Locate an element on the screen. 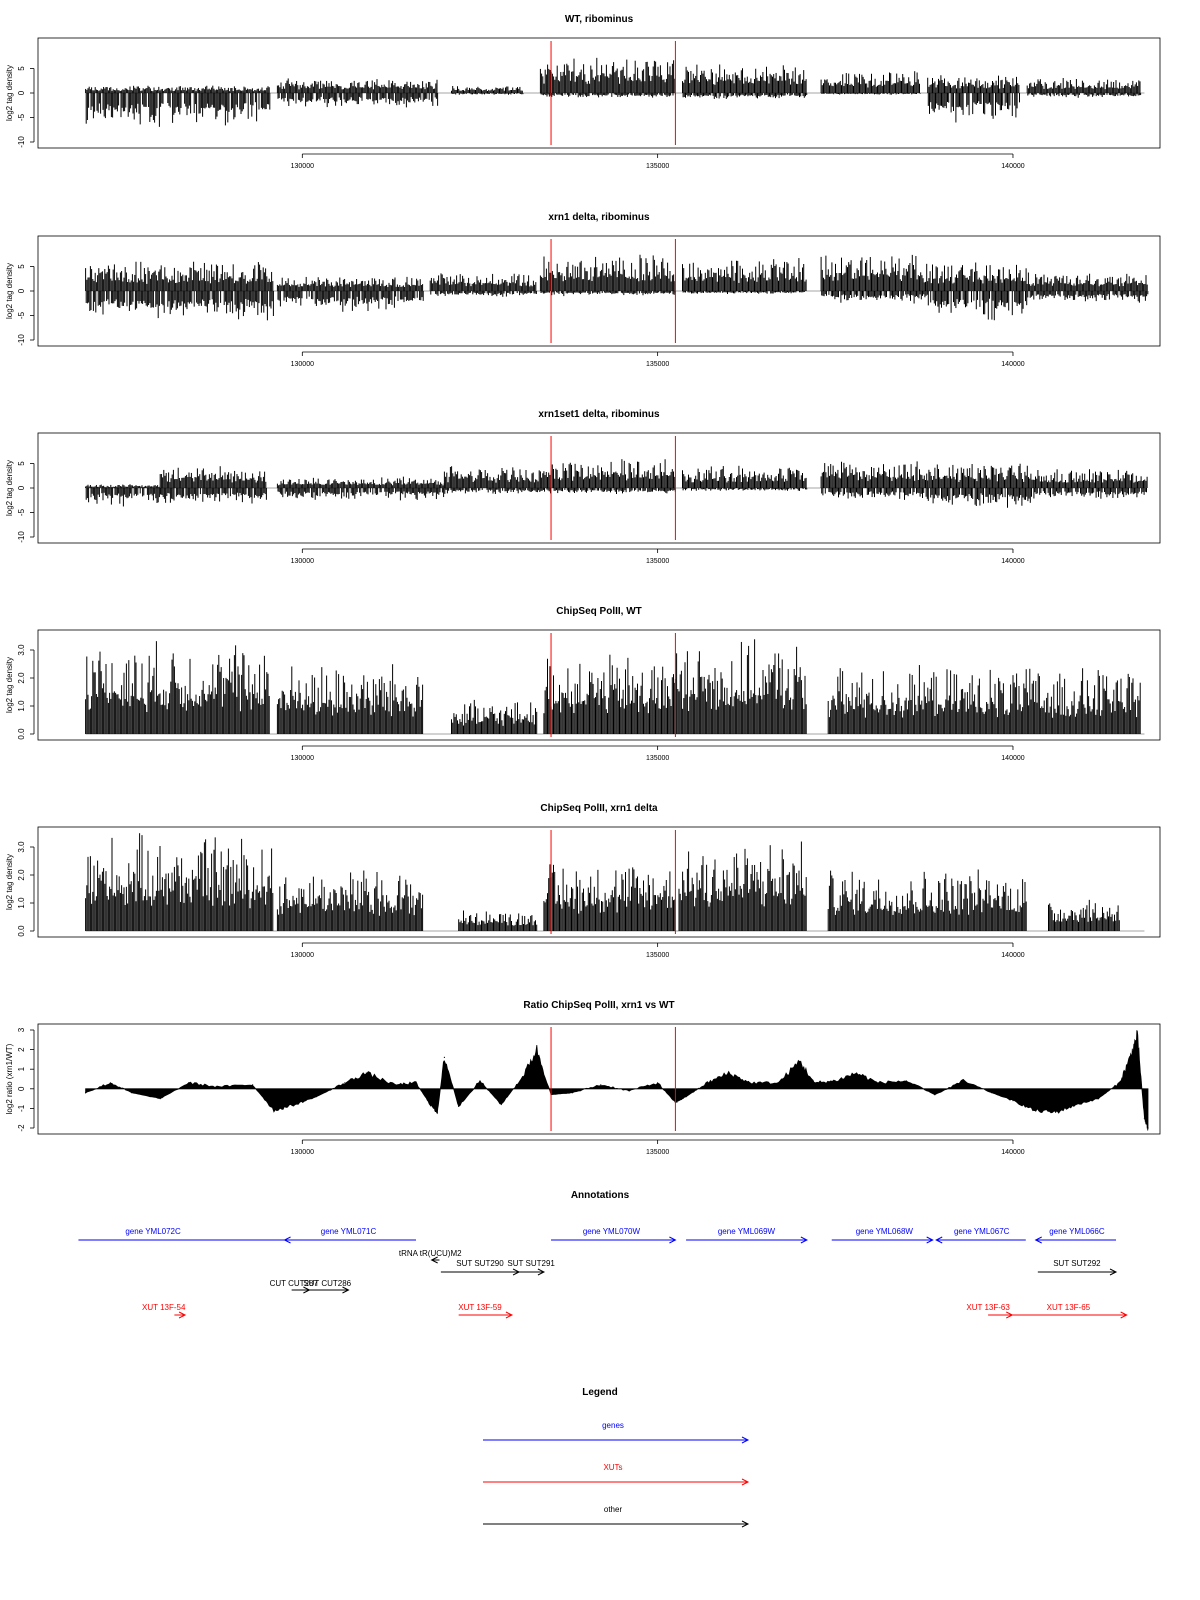 The height and width of the screenshot is (1600, 1200). y-tick-label: 0.0 is located at coordinates (21, 734).